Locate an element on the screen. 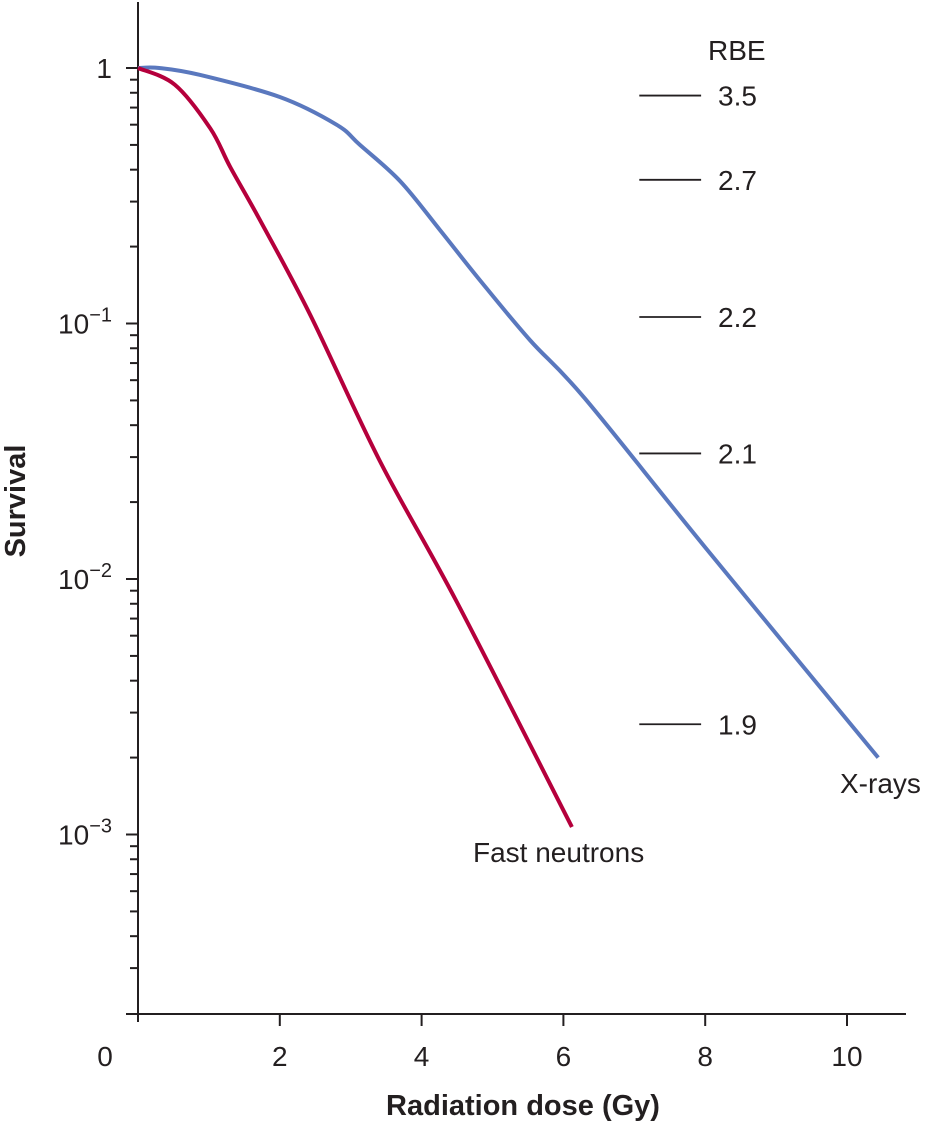 This screenshot has width=935, height=1122. rbe-value: 3.5 is located at coordinates (737, 96).